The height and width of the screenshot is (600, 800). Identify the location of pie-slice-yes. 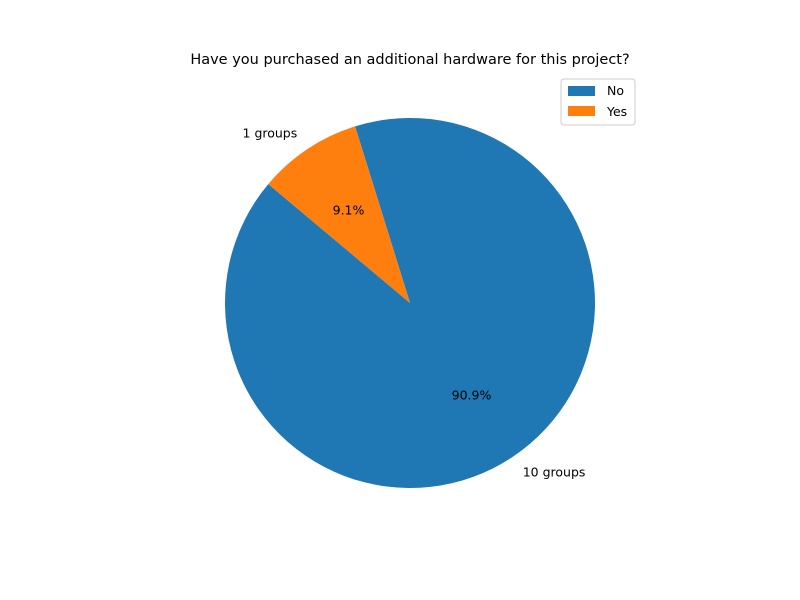
(339, 215).